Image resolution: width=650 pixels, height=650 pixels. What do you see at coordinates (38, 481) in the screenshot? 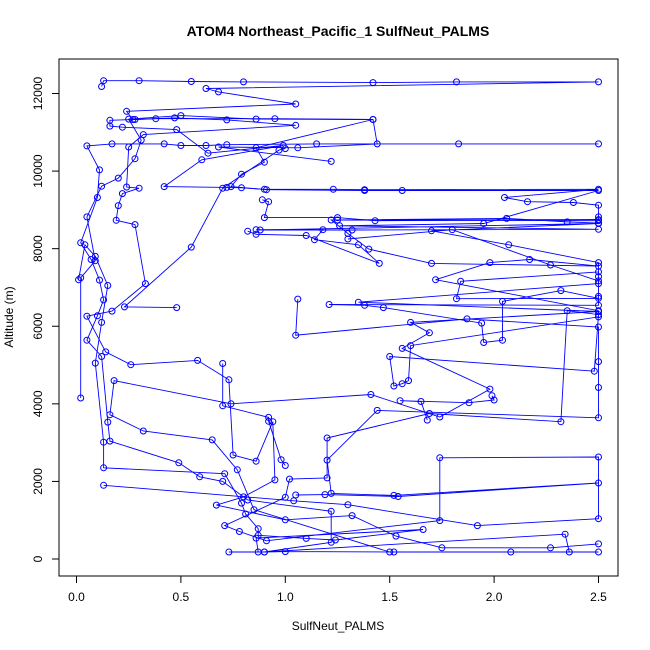
I see `y-tick-label: 2000` at bounding box center [38, 481].